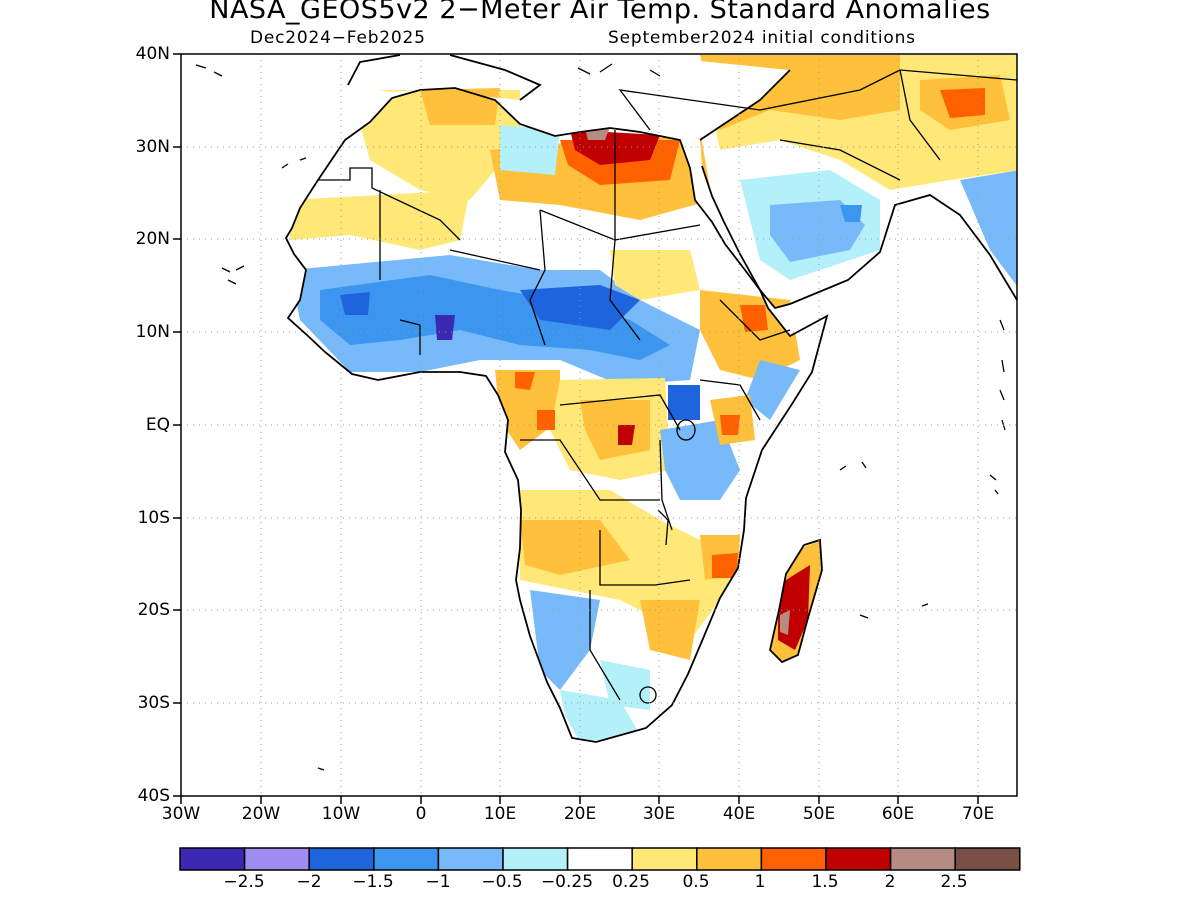  What do you see at coordinates (153, 796) in the screenshot?
I see `lat-label: 40S` at bounding box center [153, 796].